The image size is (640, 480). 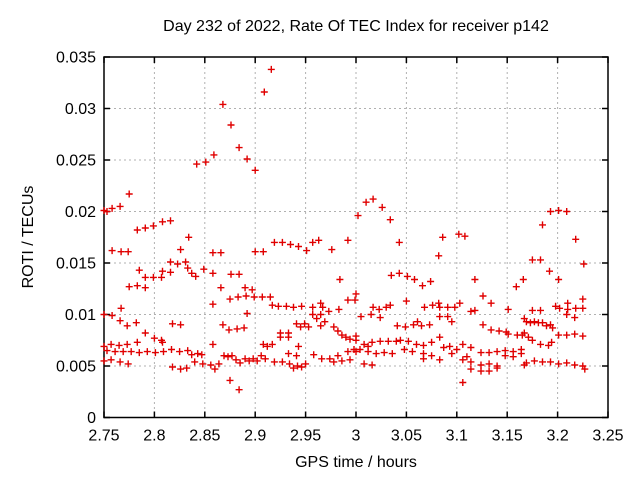 I want to click on x-tick-label: 3.25, so click(x=607, y=436).